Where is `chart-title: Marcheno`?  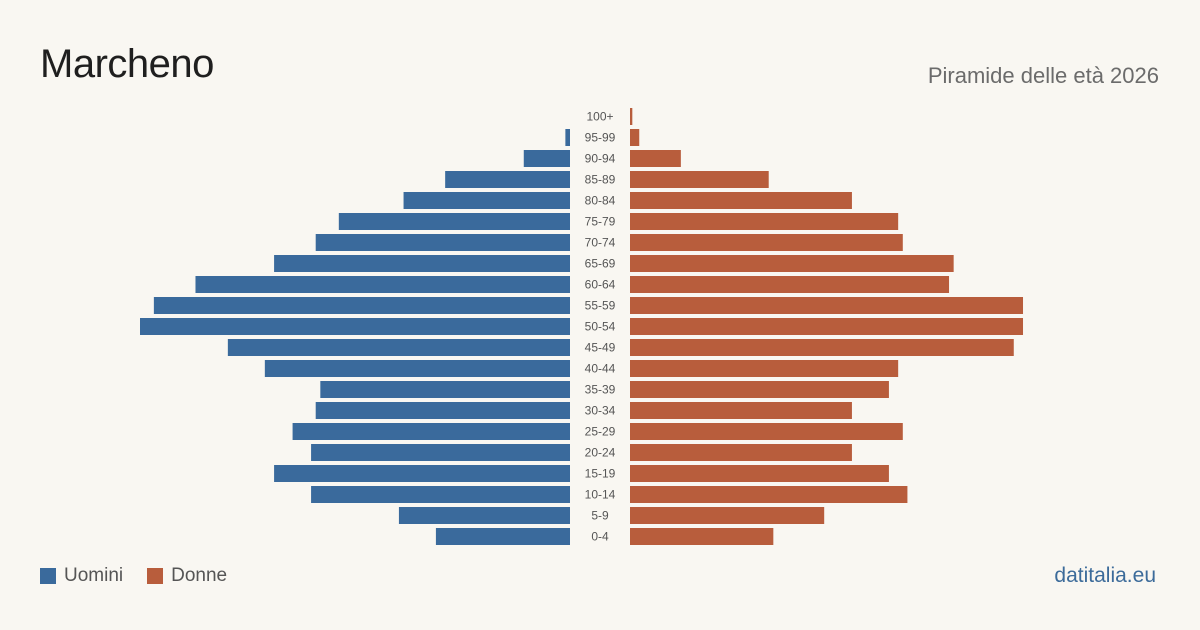
chart-title: Marcheno is located at coordinates (127, 64).